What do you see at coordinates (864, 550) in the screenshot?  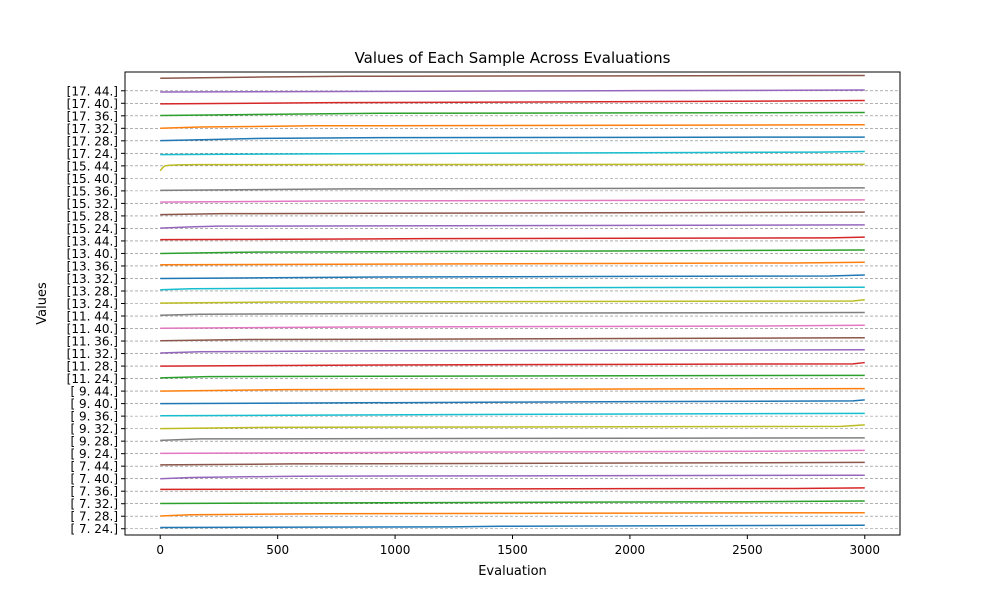 I see `x-tick-label: 3000` at bounding box center [864, 550].